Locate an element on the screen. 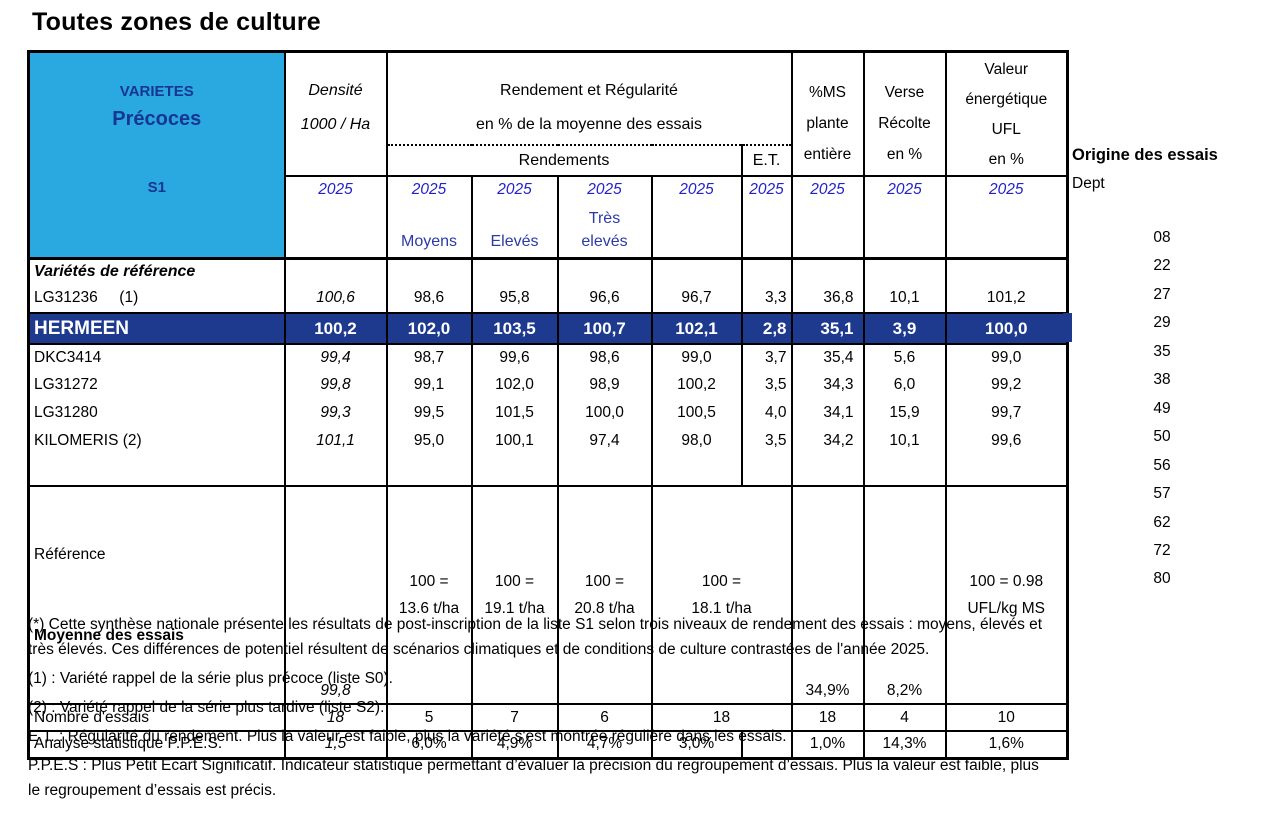 This screenshot has width=1277, height=838. eleves-ref-cell: 100 = 19.1 t/ha is located at coordinates (514, 594).